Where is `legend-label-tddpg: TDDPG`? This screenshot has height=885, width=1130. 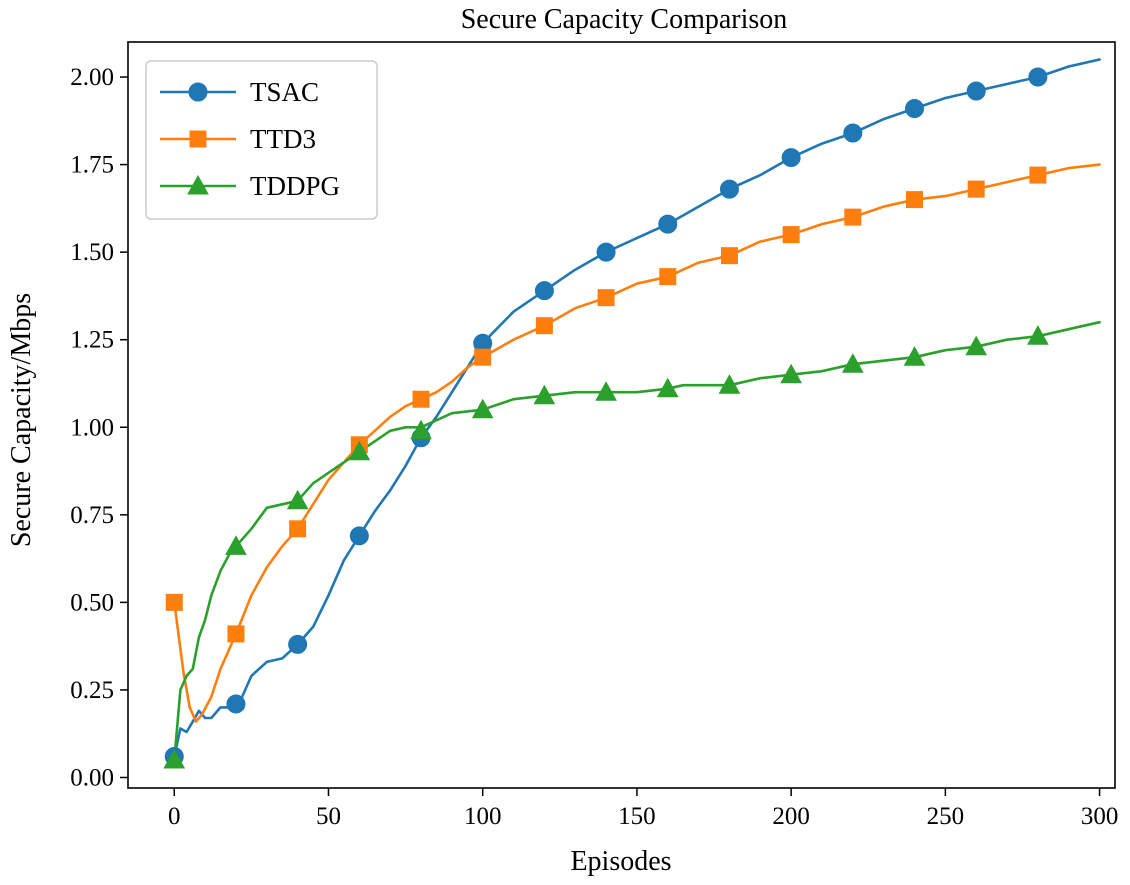 legend-label-tddpg: TDDPG is located at coordinates (295, 186).